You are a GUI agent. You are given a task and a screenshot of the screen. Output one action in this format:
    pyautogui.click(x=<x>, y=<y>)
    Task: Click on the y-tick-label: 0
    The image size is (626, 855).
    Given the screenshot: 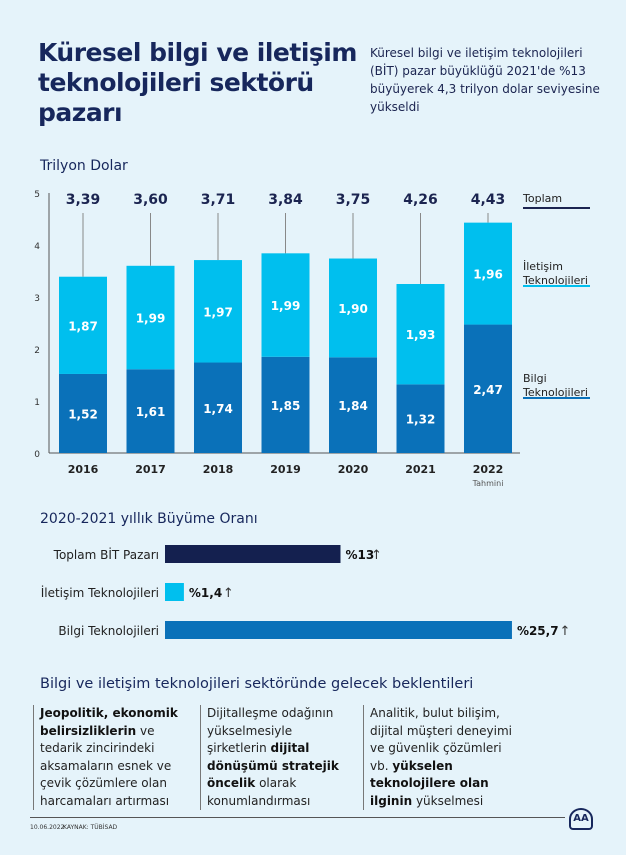 What is the action you would take?
    pyautogui.click(x=37, y=455)
    